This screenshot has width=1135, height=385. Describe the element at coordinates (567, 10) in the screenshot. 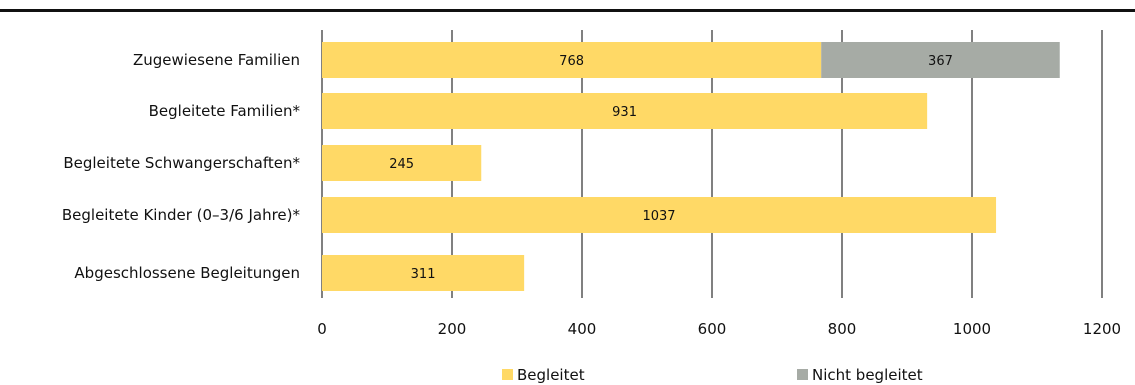

I see `top-rule` at that location.